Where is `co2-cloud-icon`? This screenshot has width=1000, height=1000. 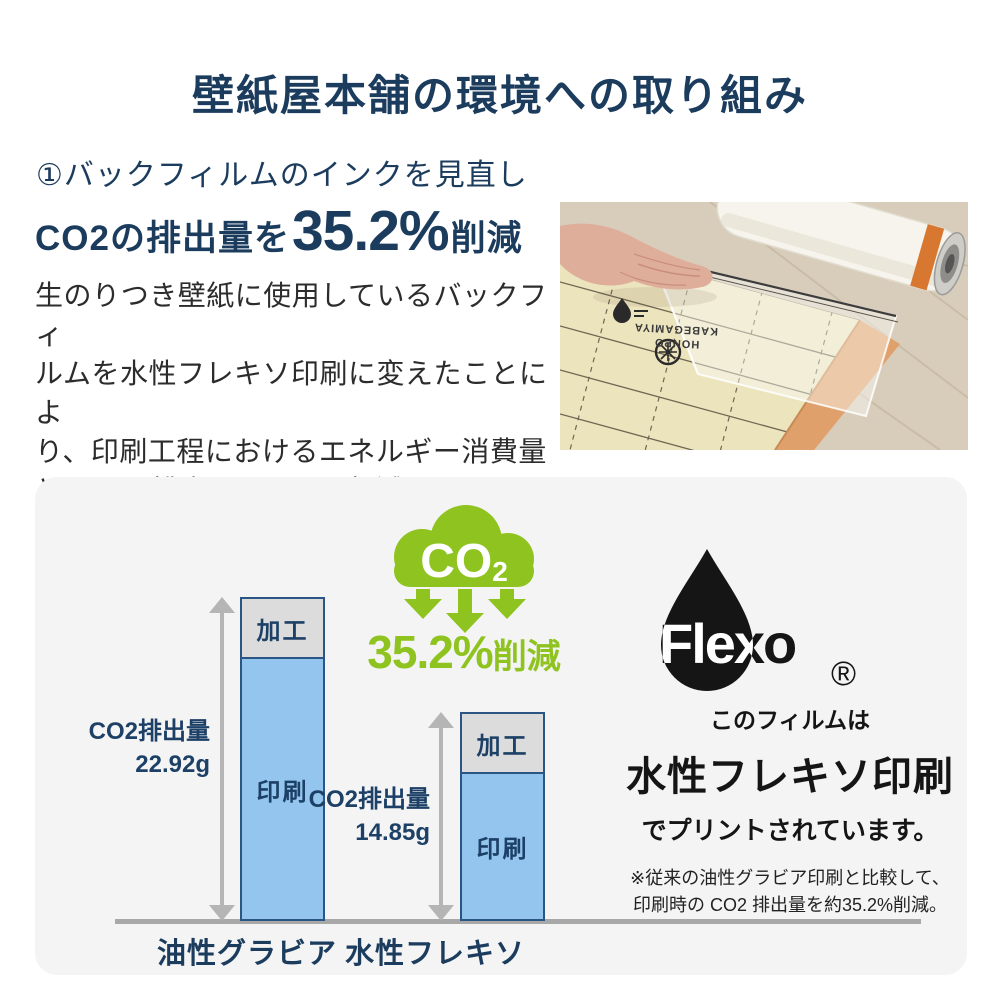 co2-cloud-icon is located at coordinates (464, 569).